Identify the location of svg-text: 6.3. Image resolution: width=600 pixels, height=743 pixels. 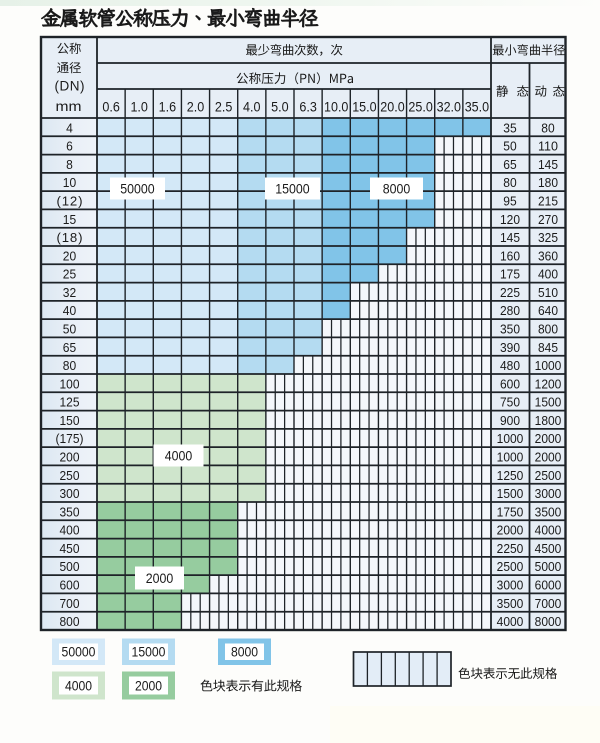
(308, 106).